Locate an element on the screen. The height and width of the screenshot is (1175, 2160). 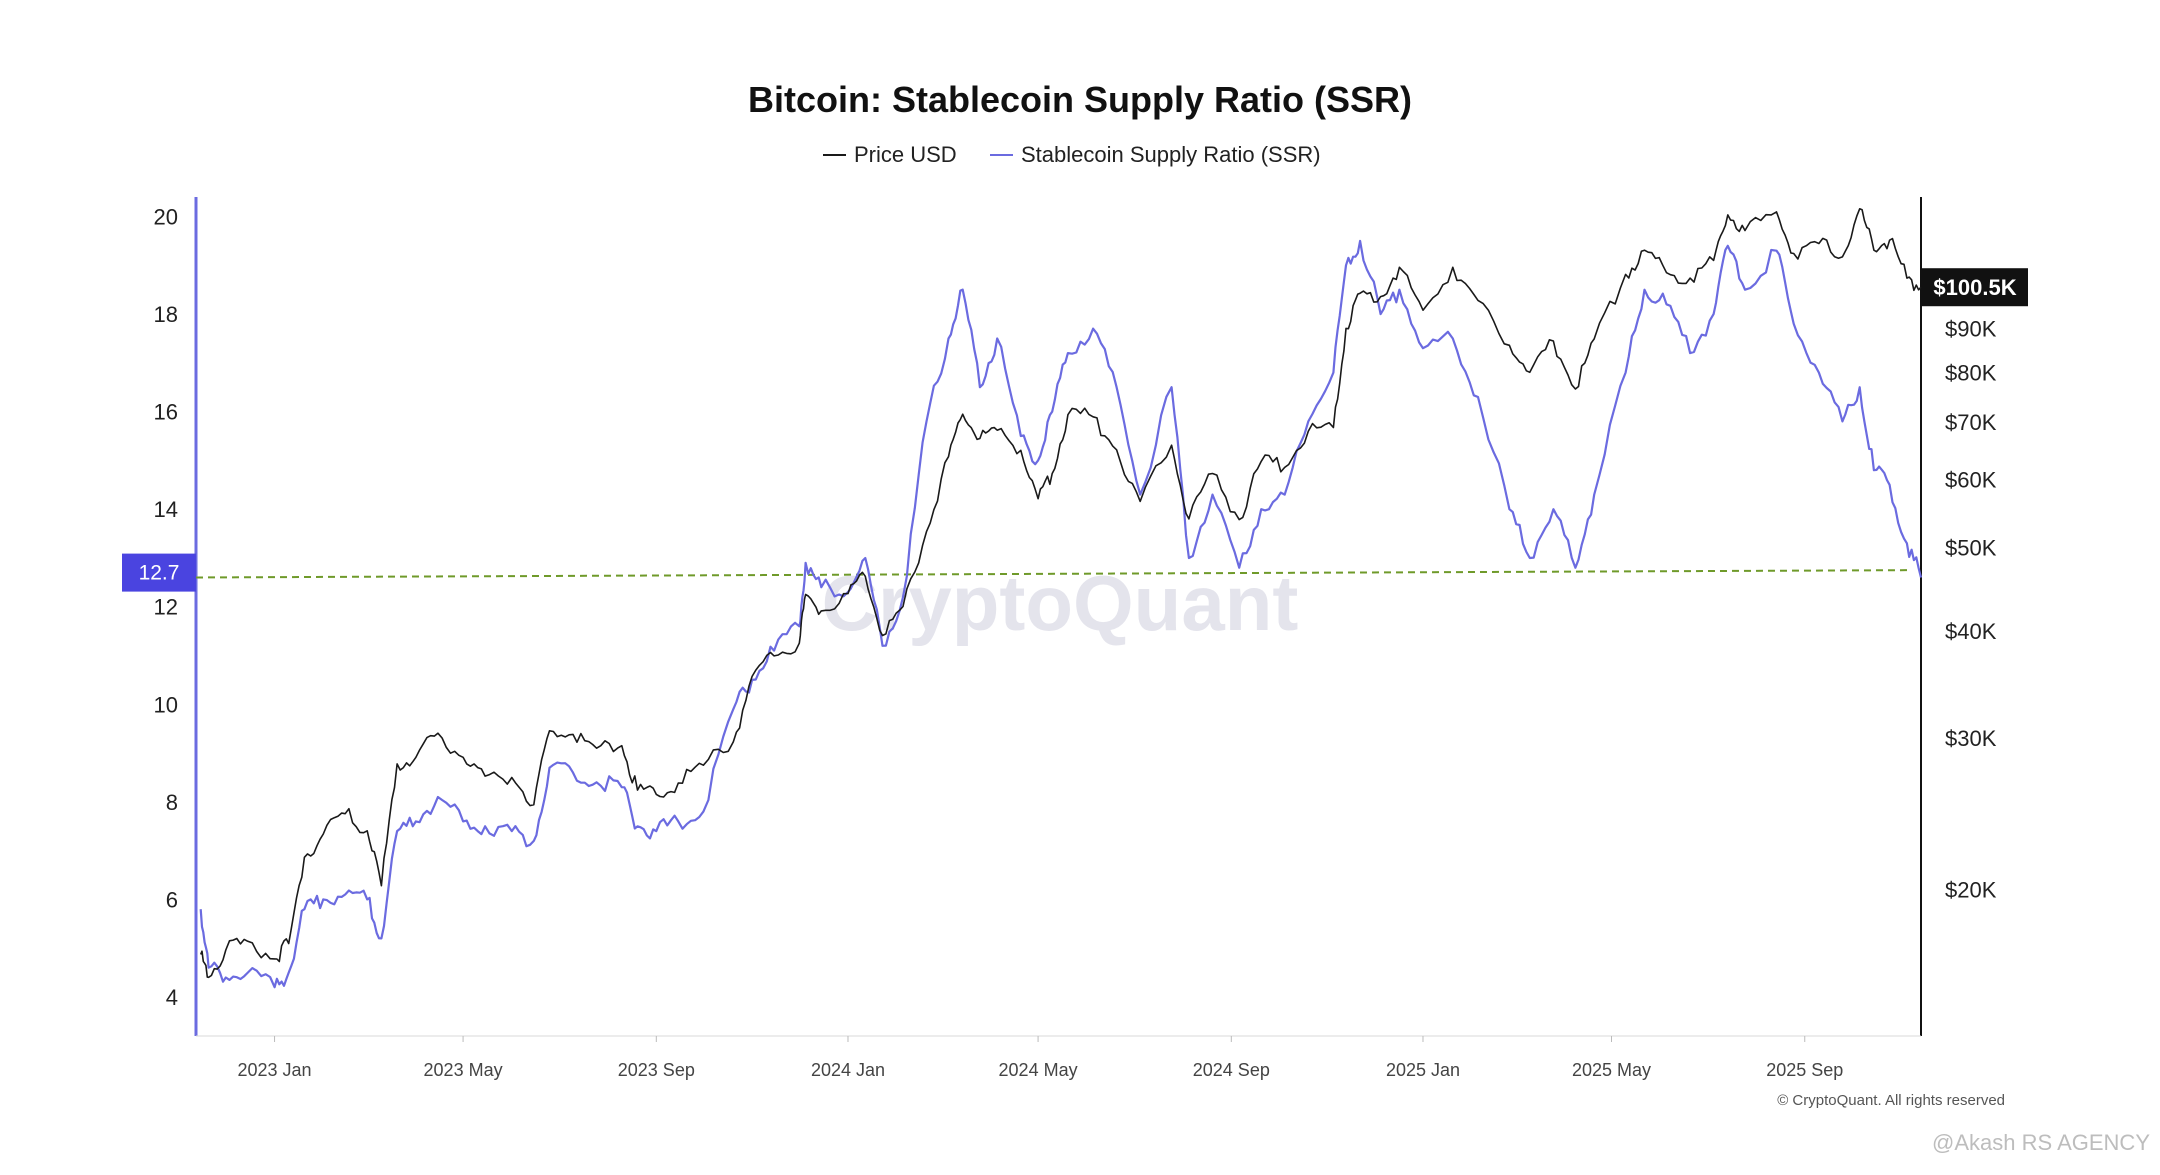
ssr-current-badge: 12.7 is located at coordinates (159, 572).